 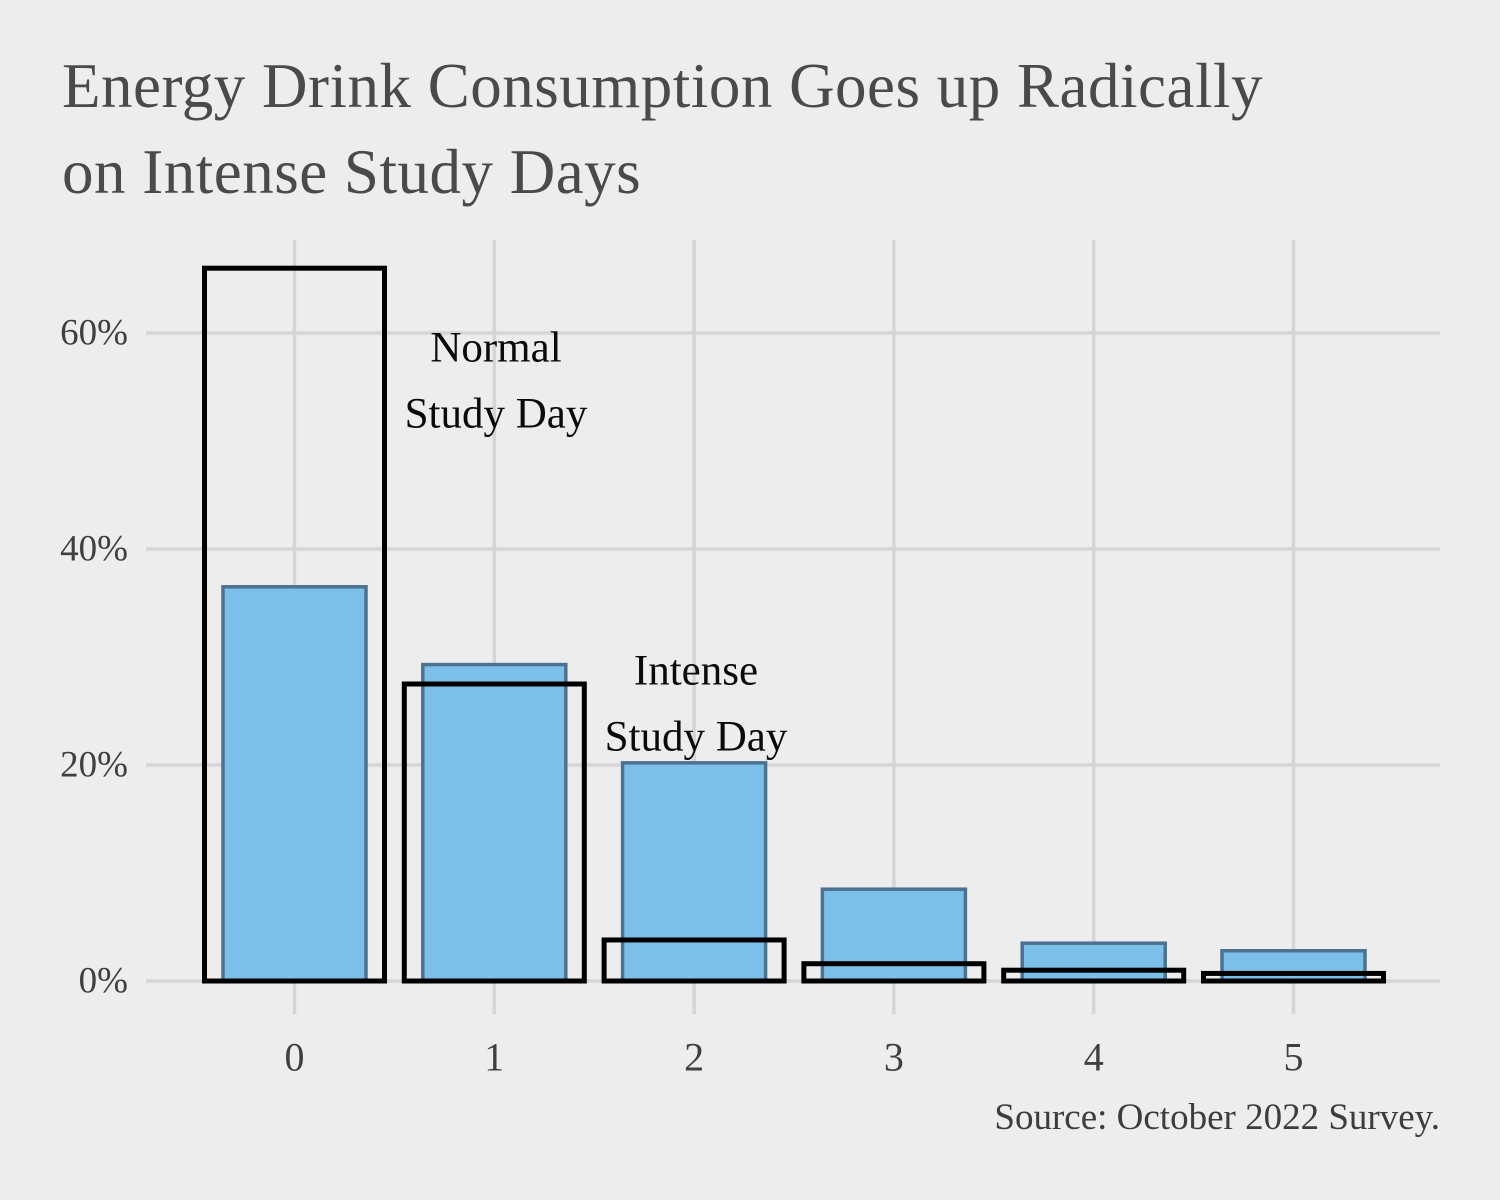 I want to click on x-tick-label-2: 2, so click(x=694, y=1057).